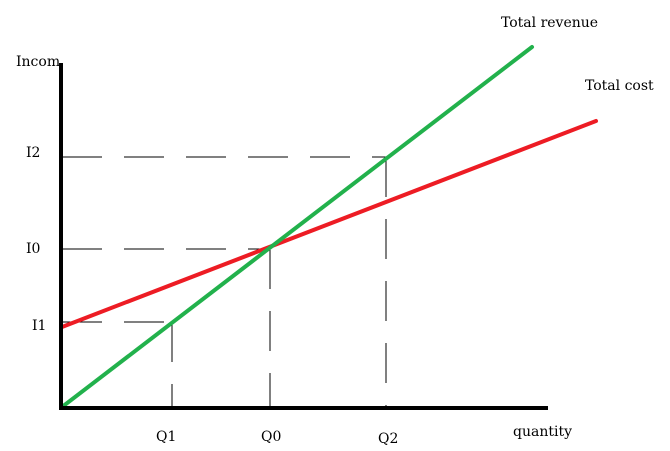 This screenshot has width=670, height=451. What do you see at coordinates (33, 249) in the screenshot?
I see `y-tick-i0: I0` at bounding box center [33, 249].